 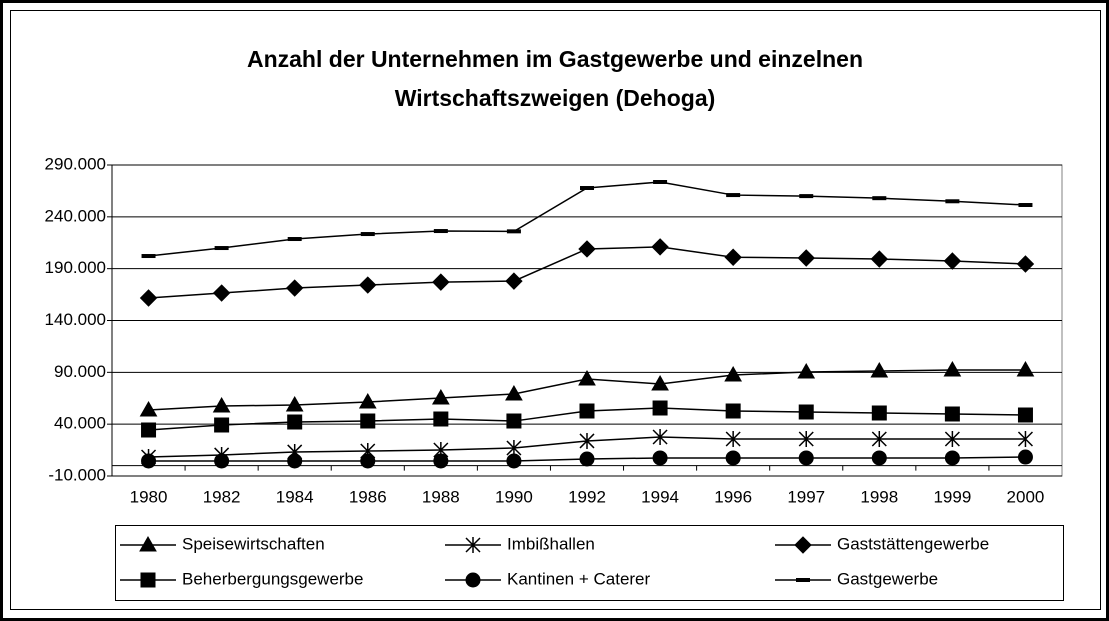 I want to click on y-tick-label: 90.000, so click(x=80, y=371).